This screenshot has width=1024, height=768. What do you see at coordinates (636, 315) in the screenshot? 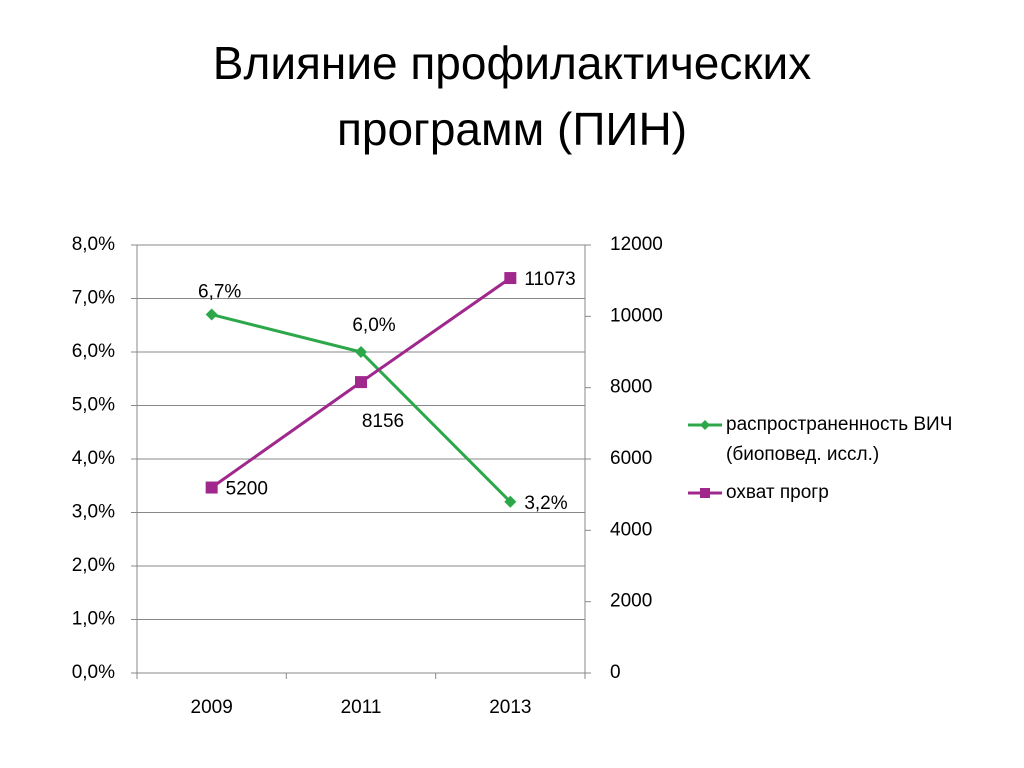
I see `y2-tick-label: 10000` at bounding box center [636, 315].